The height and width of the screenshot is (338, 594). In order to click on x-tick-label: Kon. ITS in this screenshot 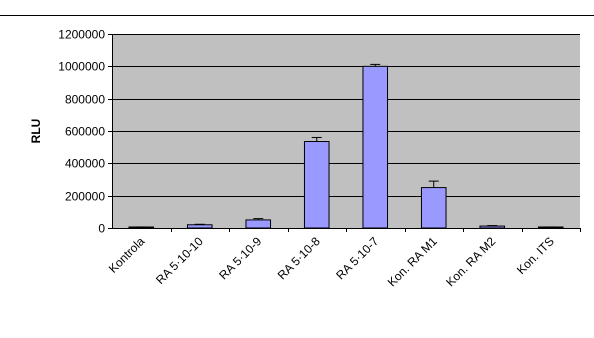, I will do `click(535, 255)`.